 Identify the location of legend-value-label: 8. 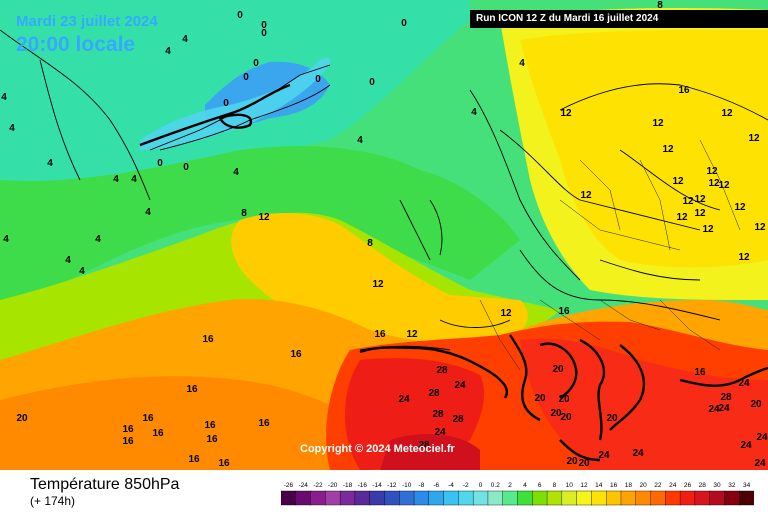
(555, 485).